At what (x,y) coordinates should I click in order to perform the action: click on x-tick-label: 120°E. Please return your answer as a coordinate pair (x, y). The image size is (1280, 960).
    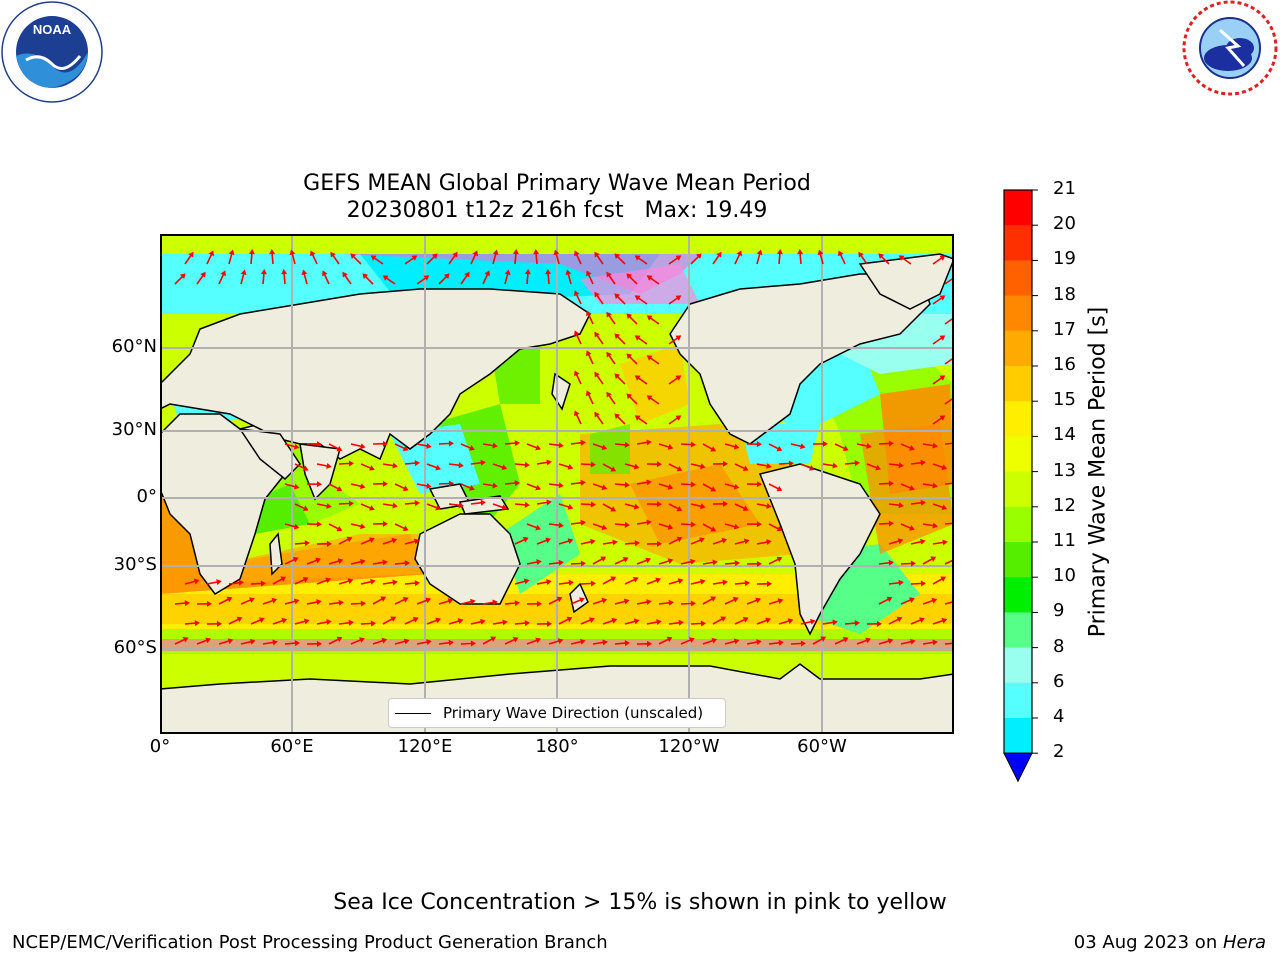
    Looking at the image, I should click on (425, 746).